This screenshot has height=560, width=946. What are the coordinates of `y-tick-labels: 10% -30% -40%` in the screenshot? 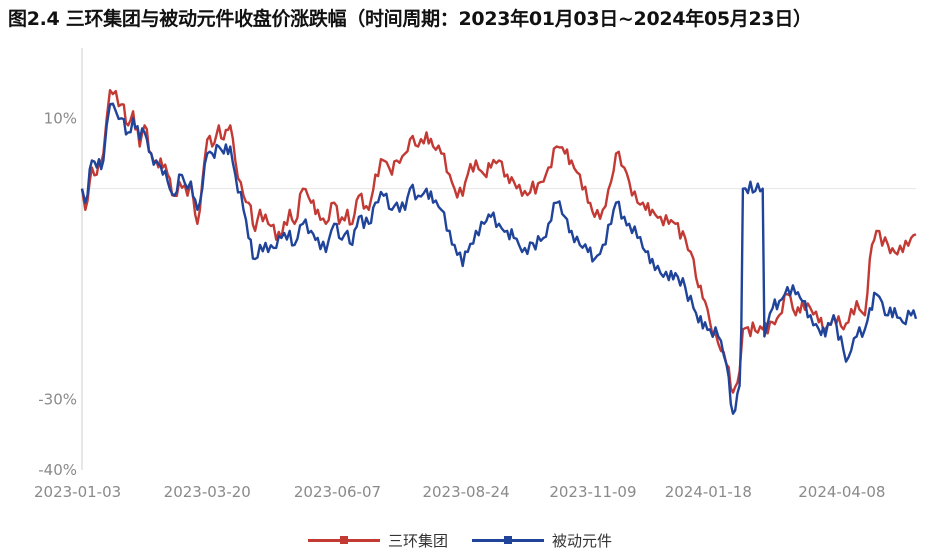 It's located at (57, 294).